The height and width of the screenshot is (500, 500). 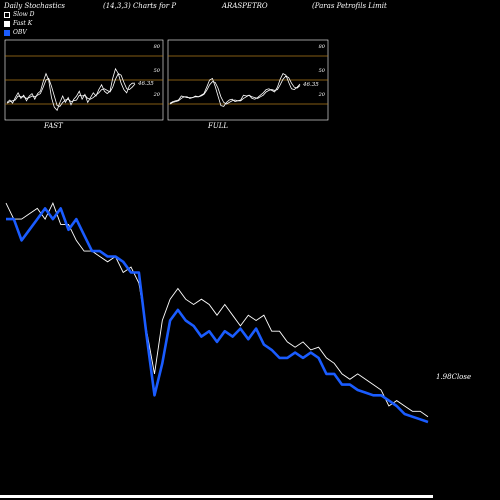 I want to click on fast-tick-label-80: 80, so click(x=157, y=47).